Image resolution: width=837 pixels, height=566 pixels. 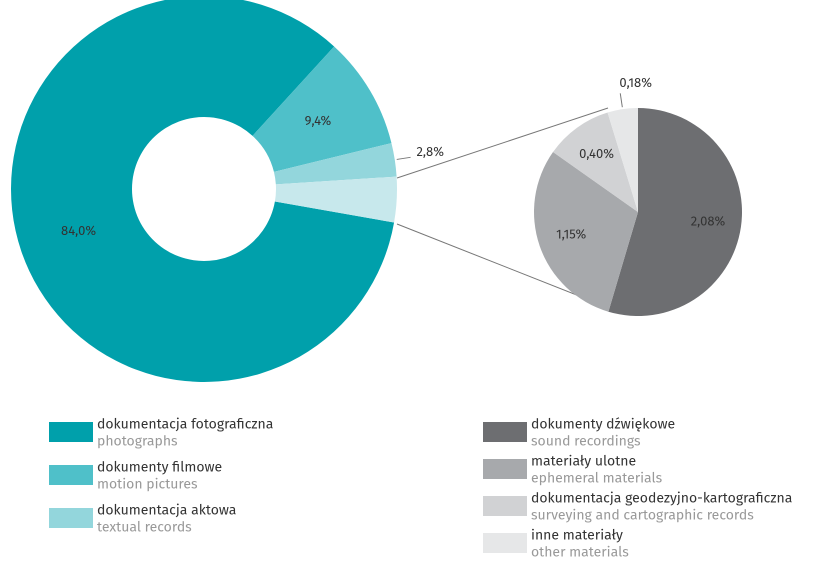 I want to click on value-label: 1,15%, so click(x=571, y=235).